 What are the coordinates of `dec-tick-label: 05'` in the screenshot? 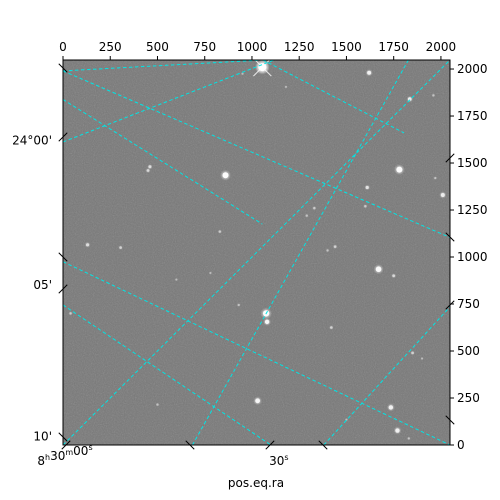 It's located at (42, 285).